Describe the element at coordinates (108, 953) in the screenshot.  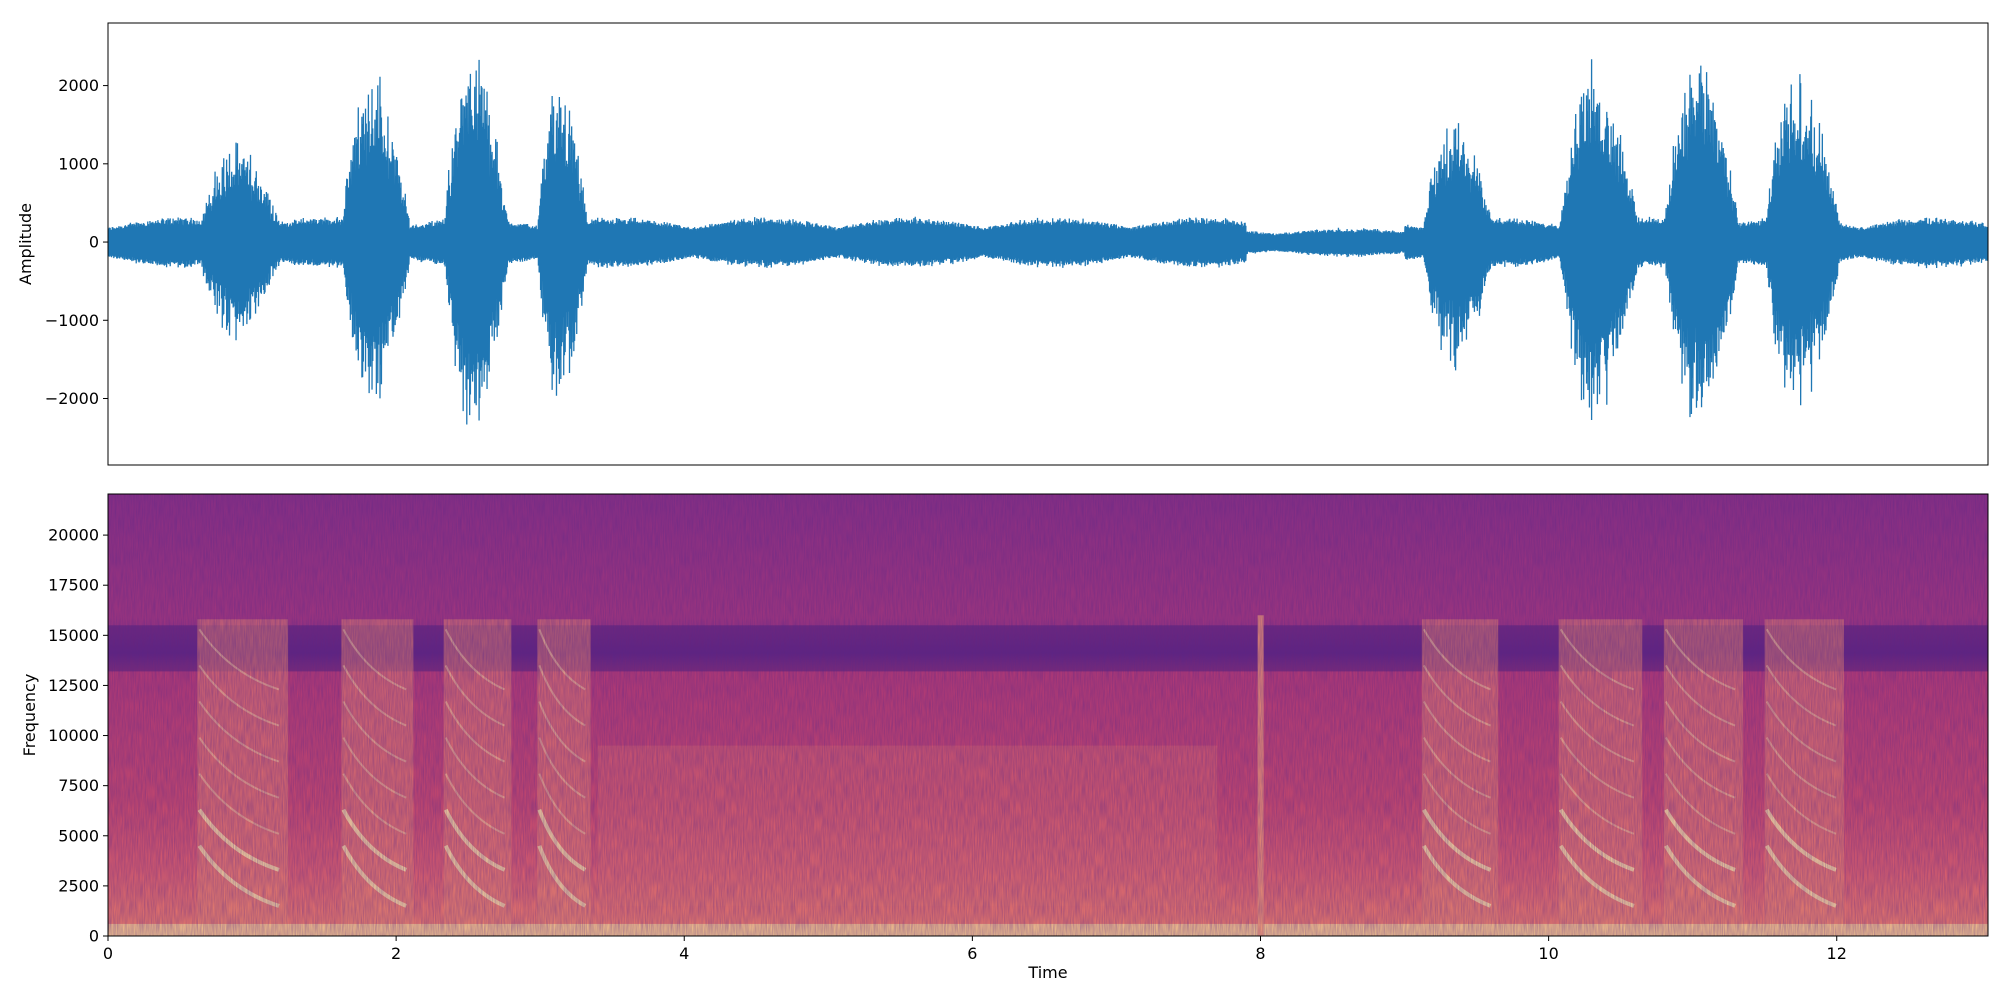
I see `spectrogram-x-tick-label: 0` at that location.